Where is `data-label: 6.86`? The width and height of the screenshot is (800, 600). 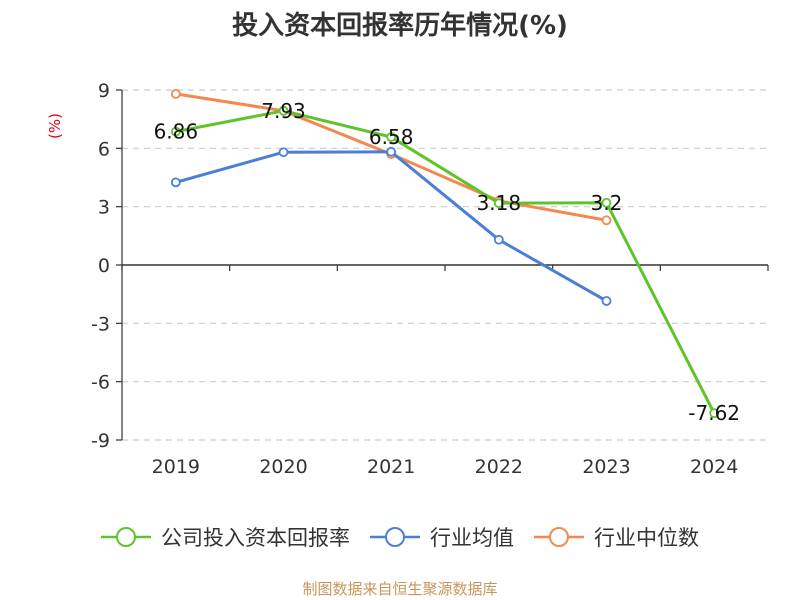
data-label: 6.86 is located at coordinates (176, 132).